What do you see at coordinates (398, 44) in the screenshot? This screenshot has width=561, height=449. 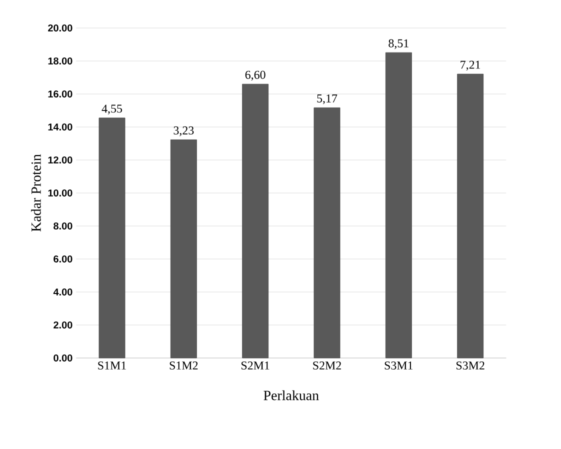 I see `annotation: 8,51` at bounding box center [398, 44].